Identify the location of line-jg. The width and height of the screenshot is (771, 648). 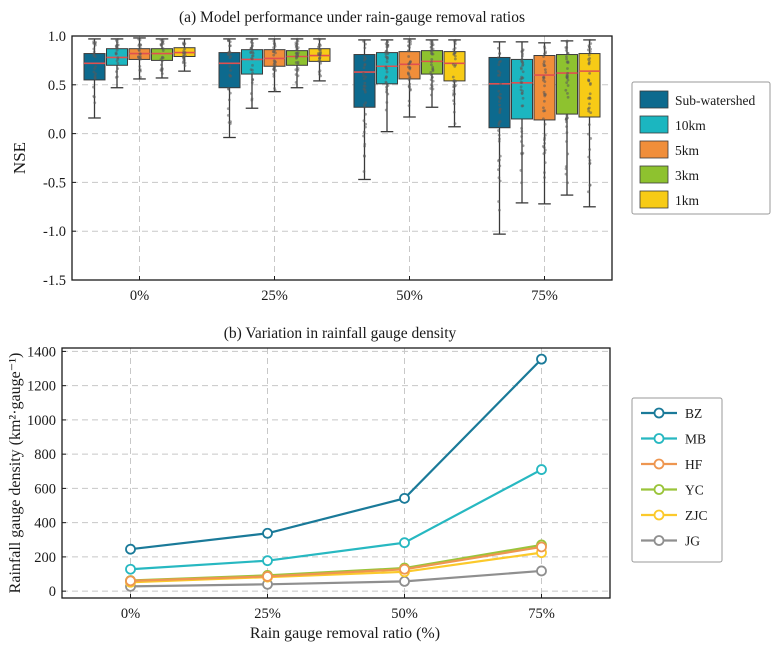
(336, 578).